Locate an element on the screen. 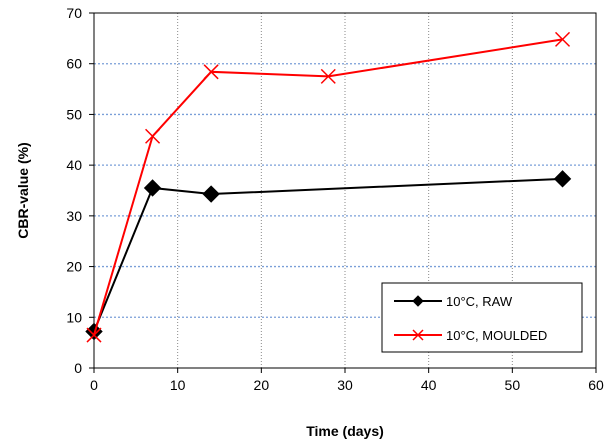 The width and height of the screenshot is (614, 442). y-tick-label: 20 is located at coordinates (74, 267).